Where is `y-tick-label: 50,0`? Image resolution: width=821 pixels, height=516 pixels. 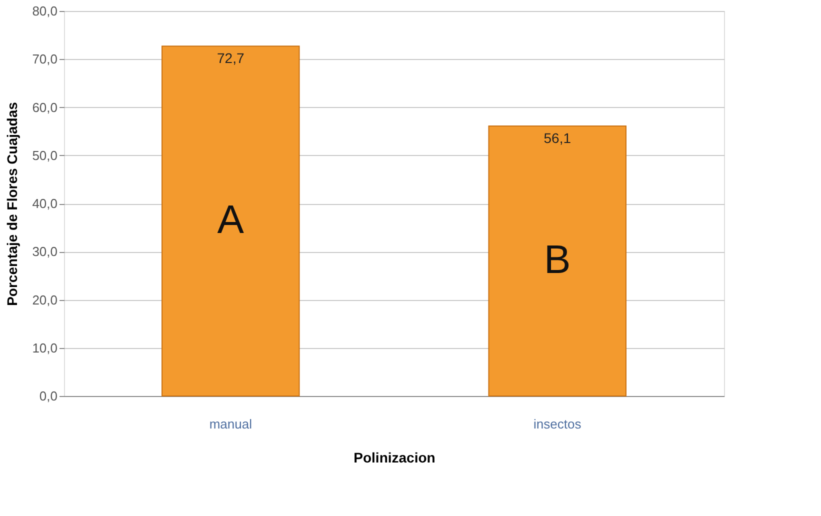 y-tick-label: 50,0 is located at coordinates (45, 155).